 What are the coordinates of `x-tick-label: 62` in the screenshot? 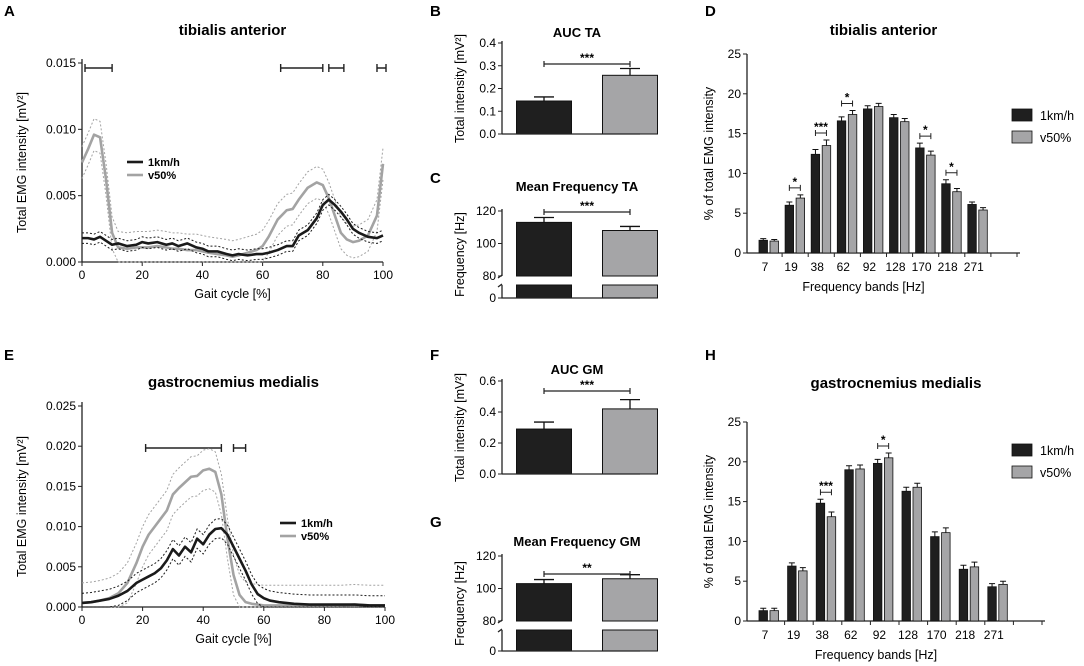 It's located at (851, 635).